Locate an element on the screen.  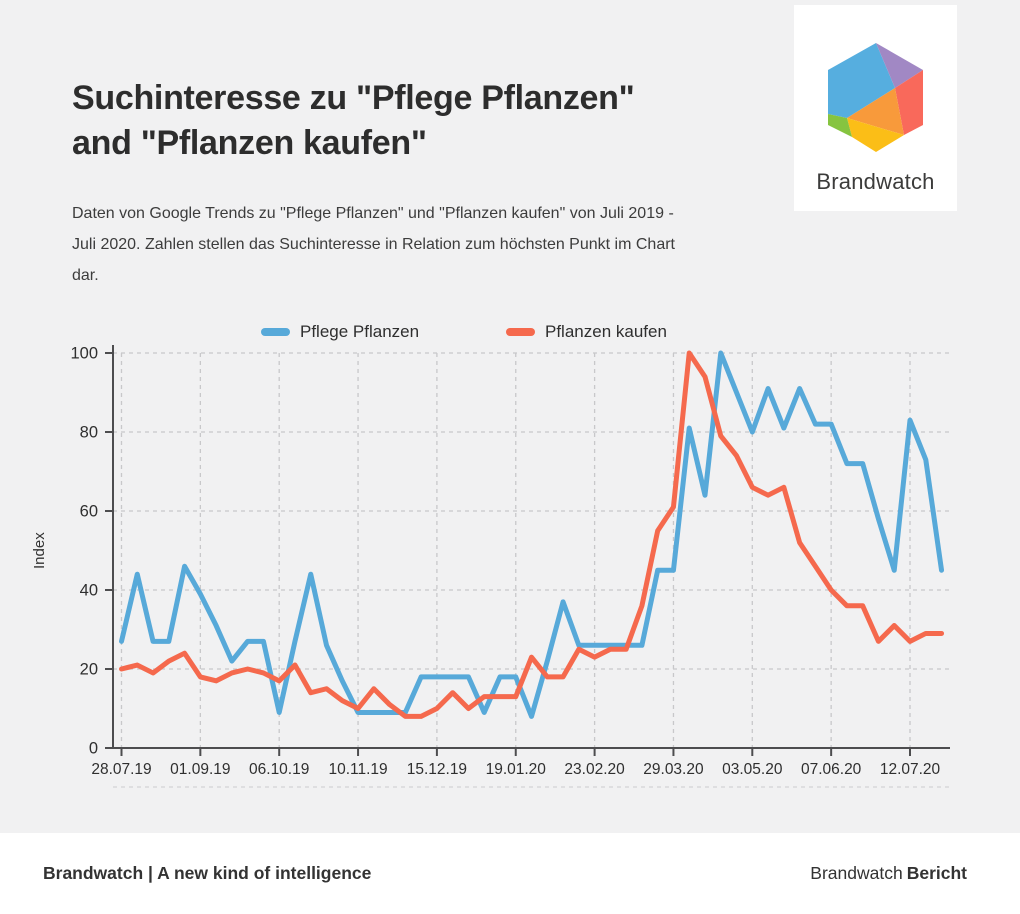
legend-label-pflege-pflanzen: Pflege Pflanzen is located at coordinates (360, 331).